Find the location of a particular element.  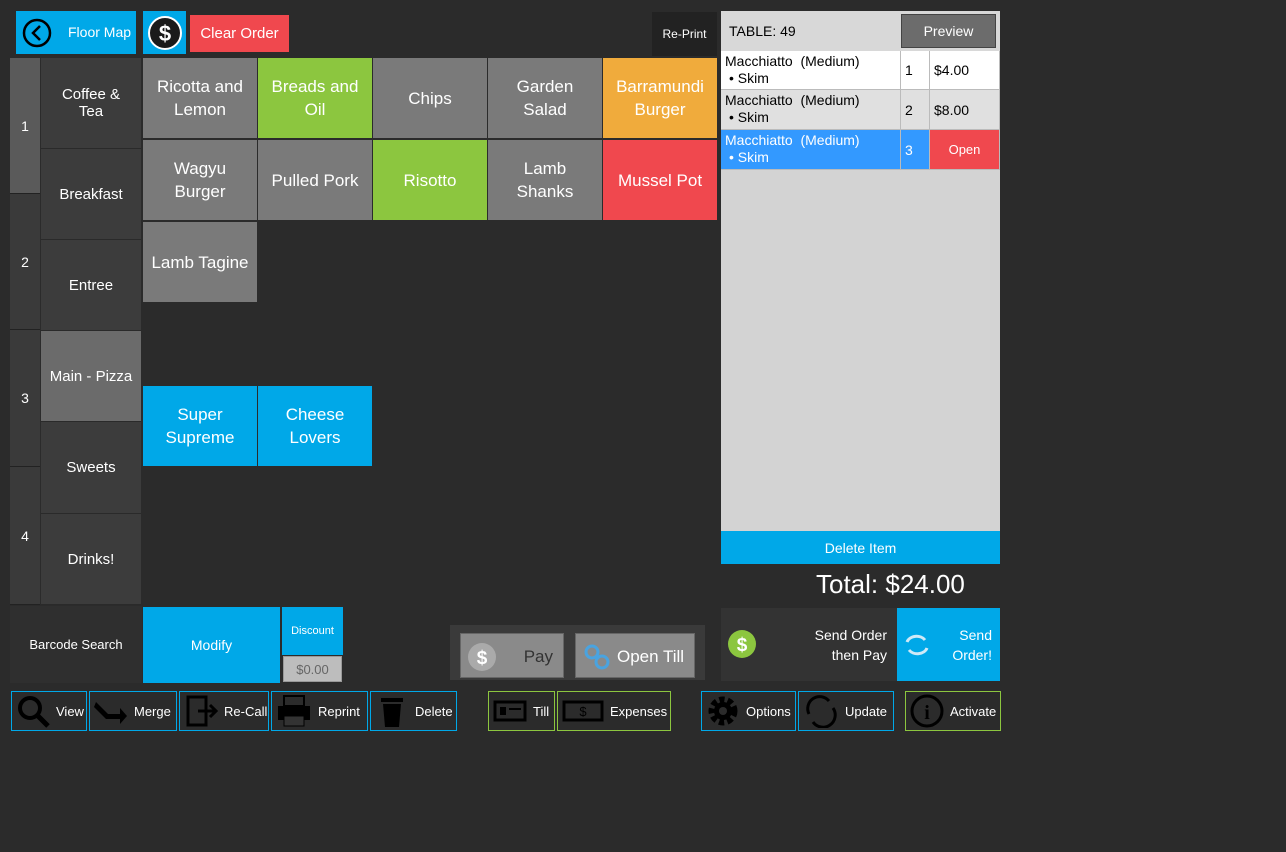

link-icon is located at coordinates (597, 657).